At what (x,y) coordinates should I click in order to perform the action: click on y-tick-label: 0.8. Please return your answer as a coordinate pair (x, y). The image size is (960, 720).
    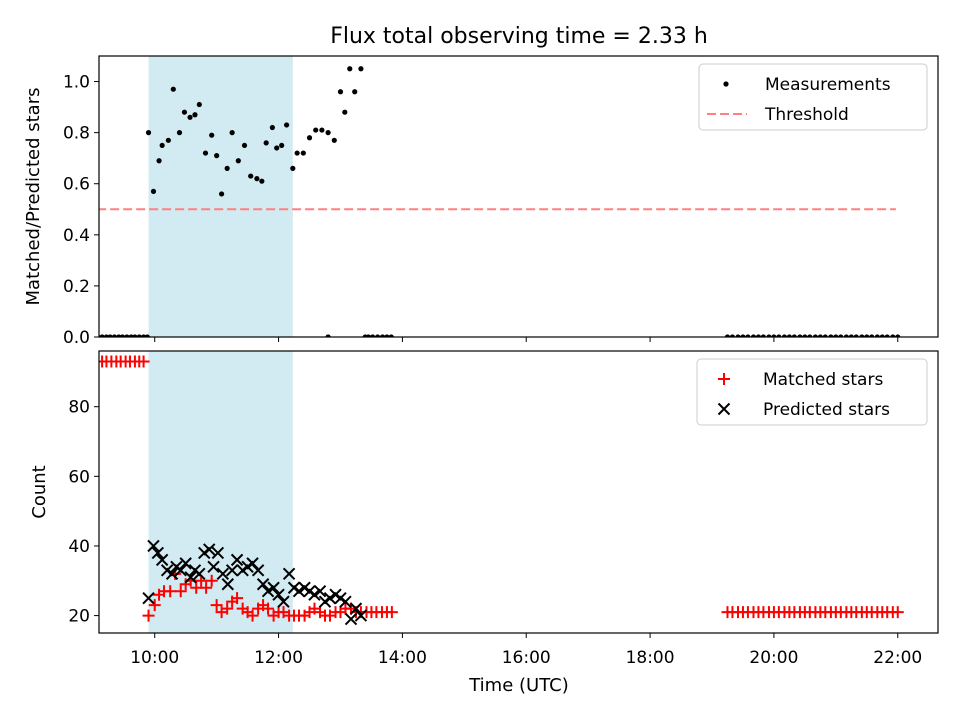
    Looking at the image, I should click on (76, 134).